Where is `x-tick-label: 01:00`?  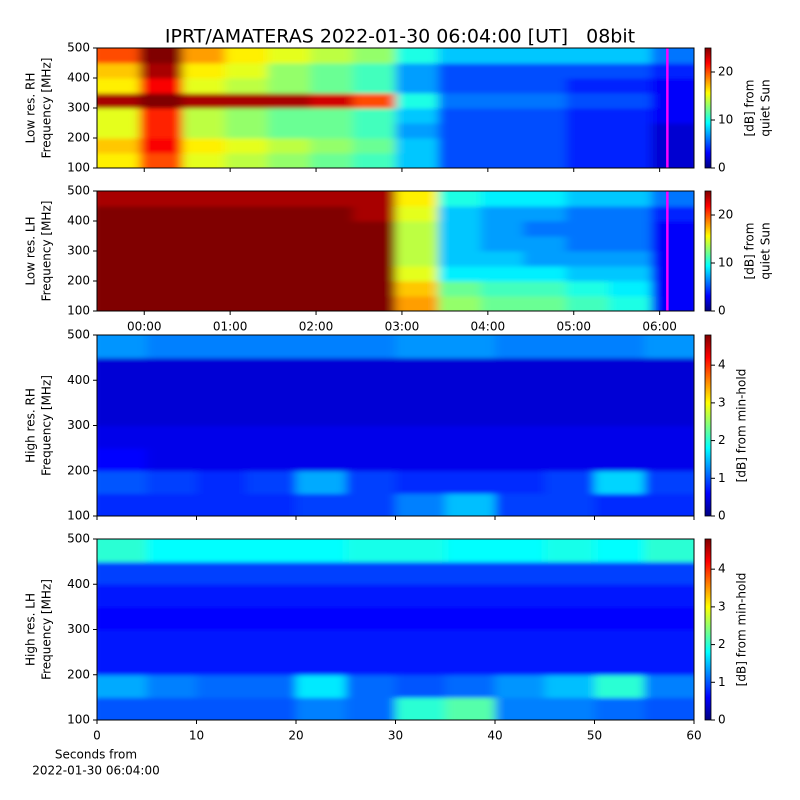 x-tick-label: 01:00 is located at coordinates (230, 327).